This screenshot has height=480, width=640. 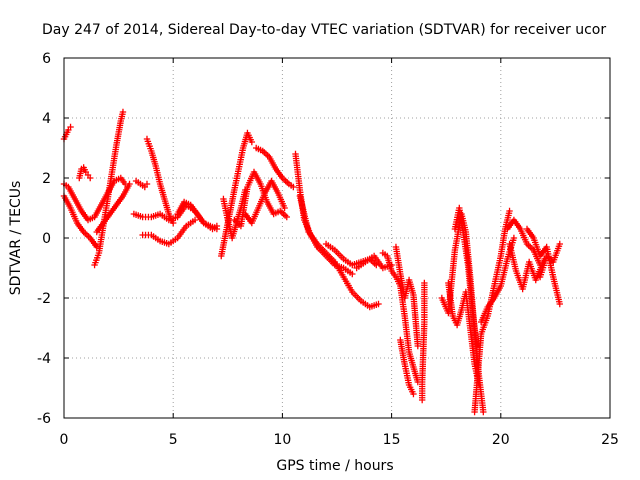 I want to click on series-arc-x, so click(x=423, y=341).